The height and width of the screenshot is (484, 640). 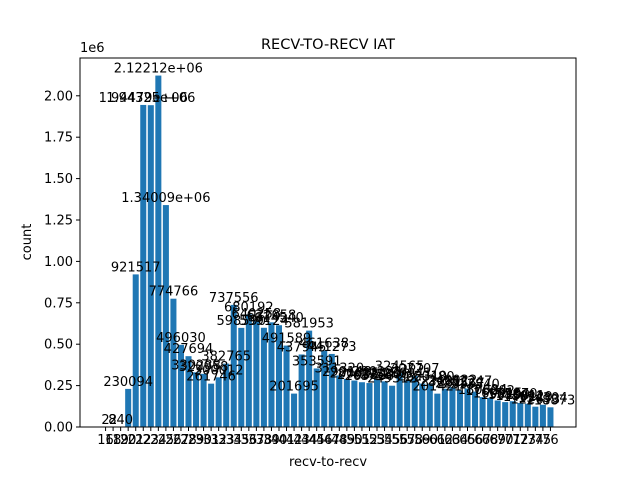 What do you see at coordinates (294, 387) in the screenshot?
I see `value-label: 201695` at bounding box center [294, 387].